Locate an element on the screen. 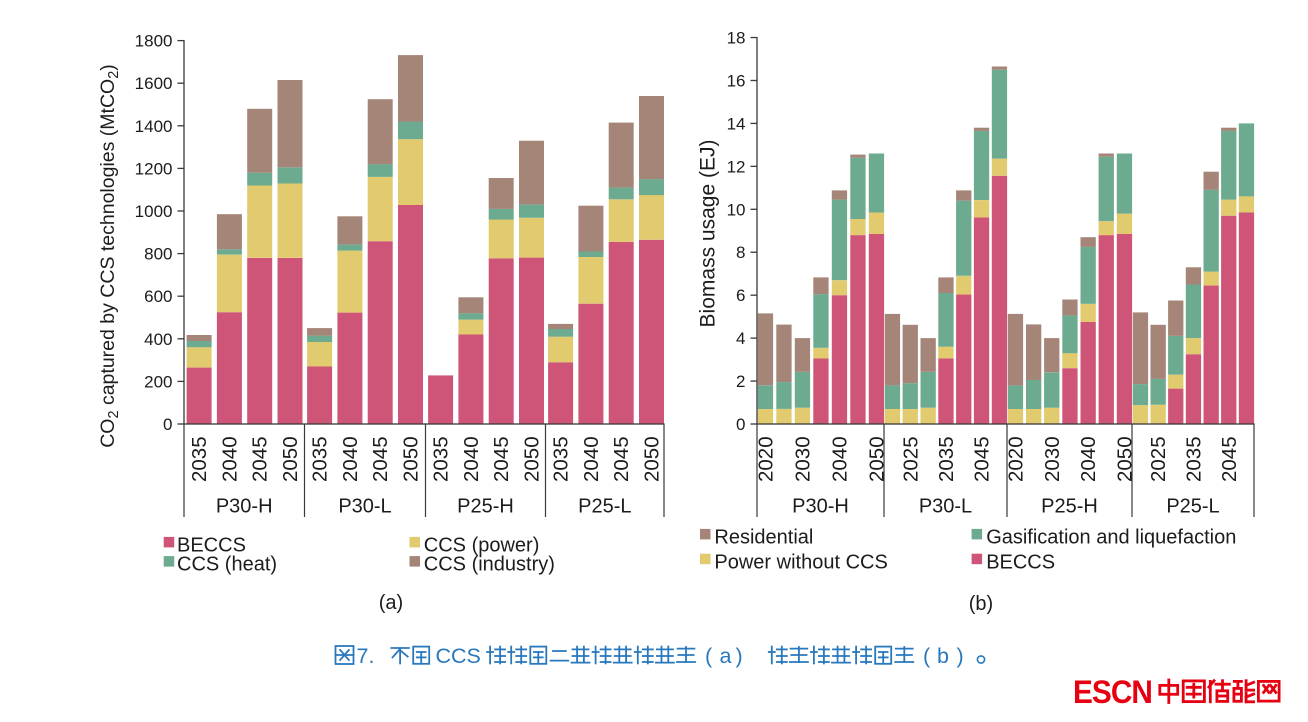  svg-text: 14 is located at coordinates (736, 123).